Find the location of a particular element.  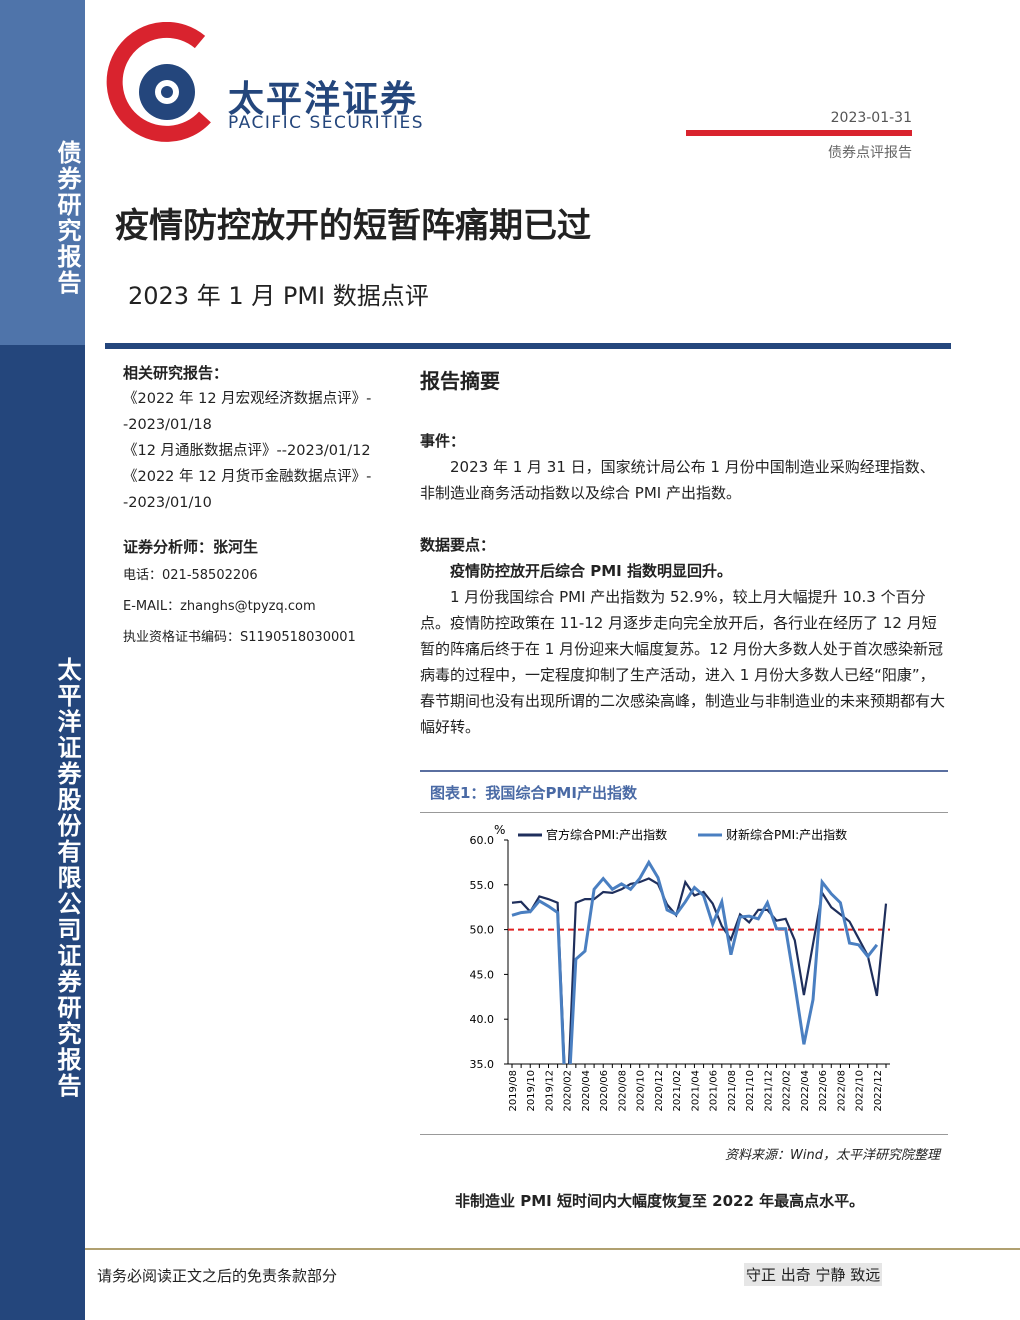

y-unit: % is located at coordinates (499, 830).